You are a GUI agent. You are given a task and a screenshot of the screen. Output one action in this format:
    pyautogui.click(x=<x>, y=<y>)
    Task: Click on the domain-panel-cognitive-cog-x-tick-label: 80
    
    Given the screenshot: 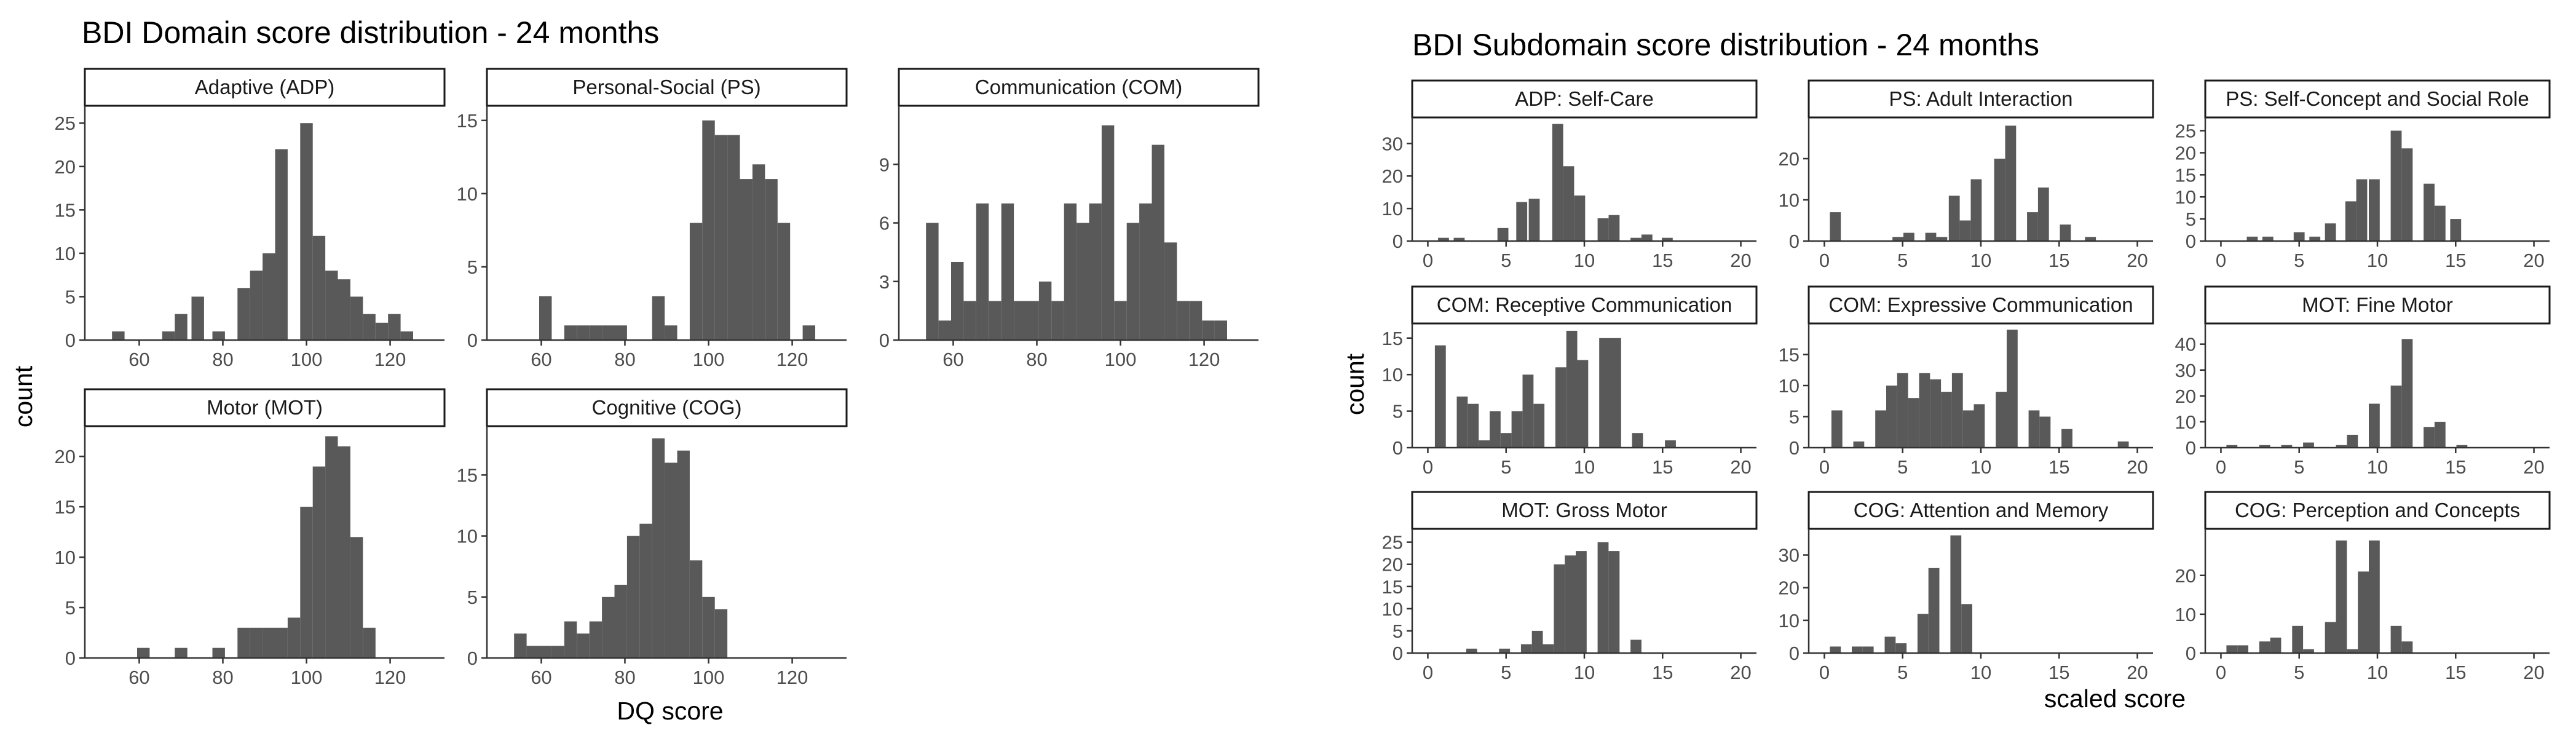 What is the action you would take?
    pyautogui.click(x=624, y=677)
    